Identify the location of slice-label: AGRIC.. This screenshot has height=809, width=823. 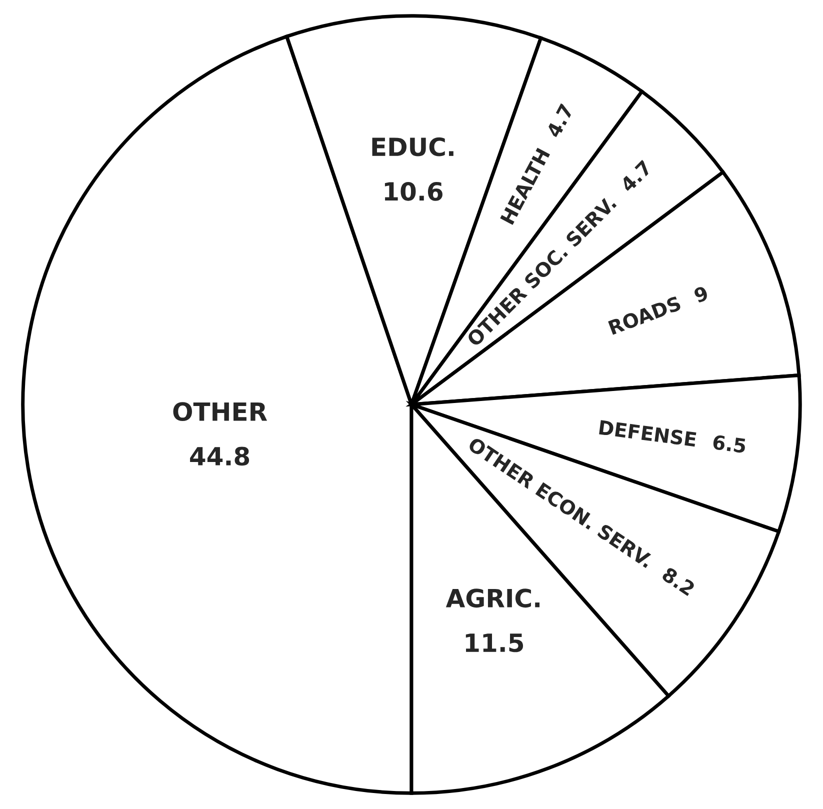
(493, 598).